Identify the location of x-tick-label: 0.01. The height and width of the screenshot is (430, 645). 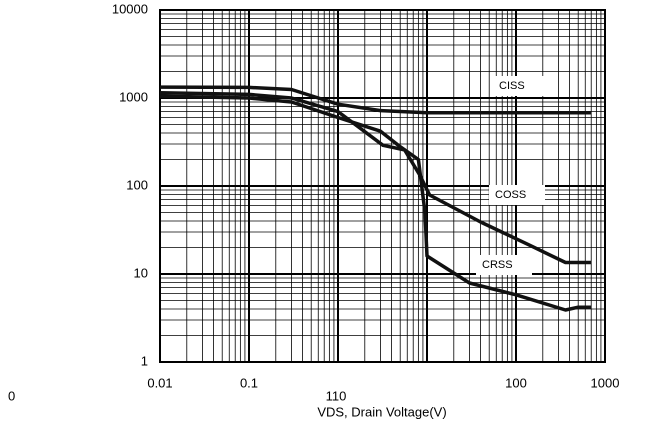
(159, 382).